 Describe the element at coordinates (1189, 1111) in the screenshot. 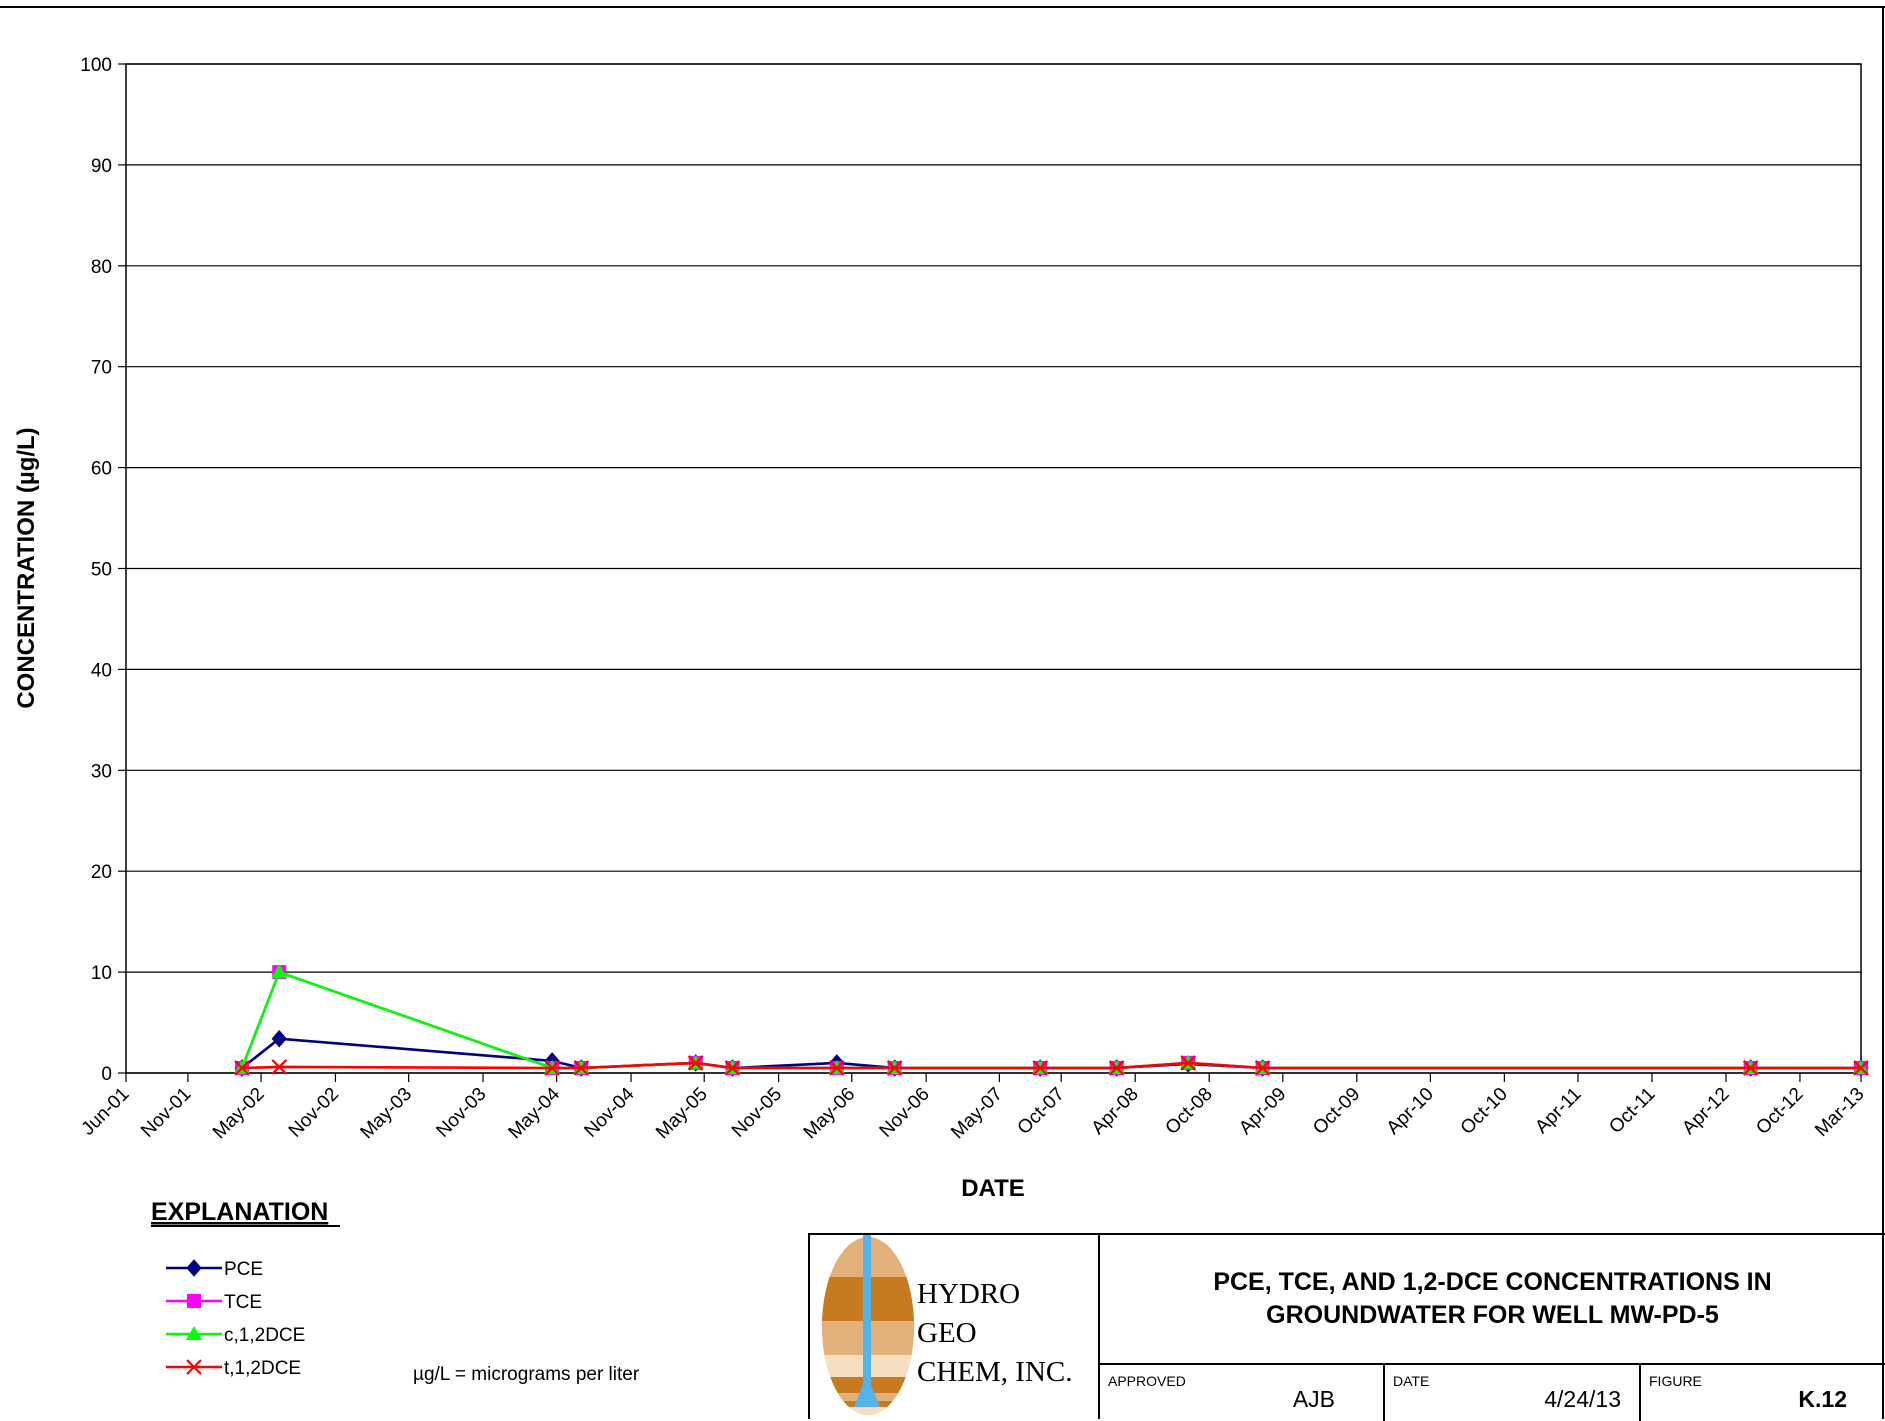

I see `x-tick-label: Oct-08` at that location.